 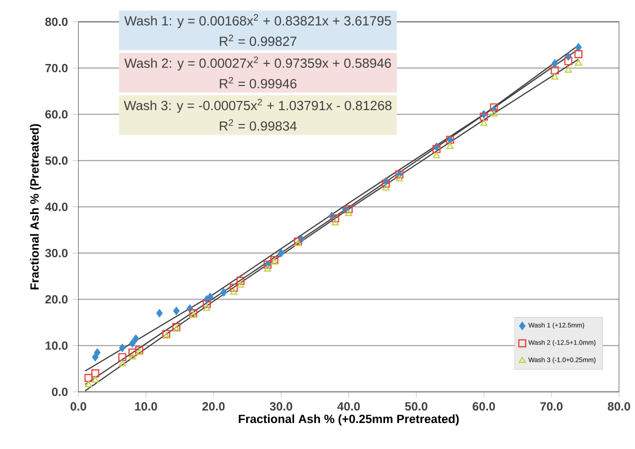 I want to click on x-tick-label: 30.0, so click(x=281, y=406).